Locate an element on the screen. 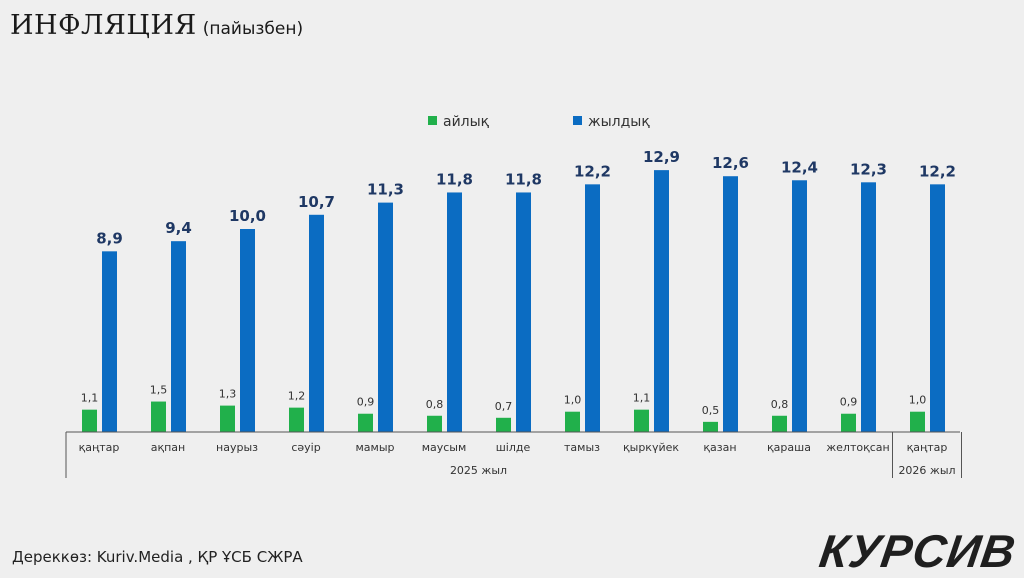  x-tick-label: мамыр is located at coordinates (374, 447).